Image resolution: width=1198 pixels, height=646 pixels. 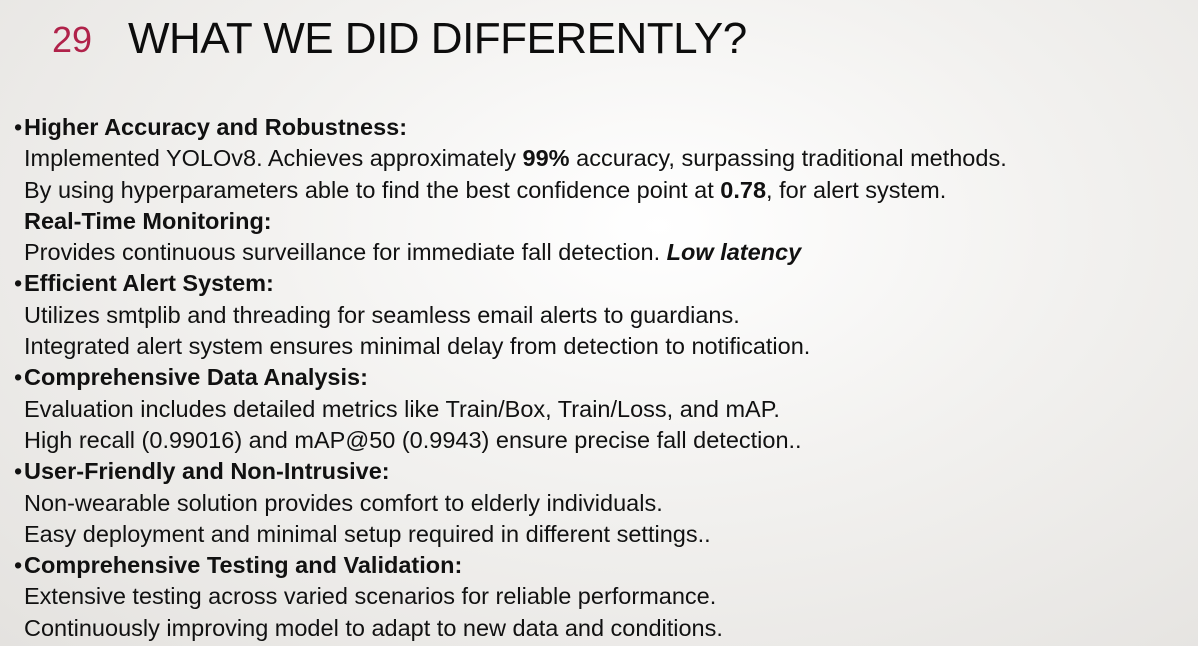 What do you see at coordinates (734, 252) in the screenshot?
I see `low-latency-emphasis: Low latency` at bounding box center [734, 252].